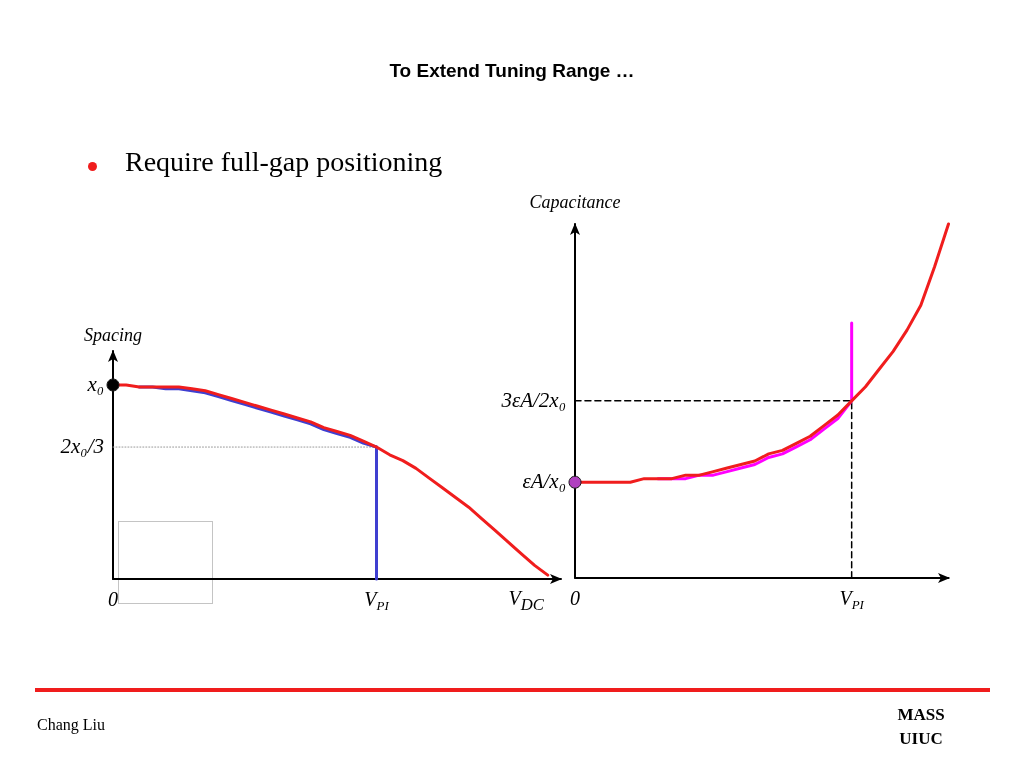 The height and width of the screenshot is (768, 1024). Describe the element at coordinates (921, 727) in the screenshot. I see `text: MASS UIUC` at that location.